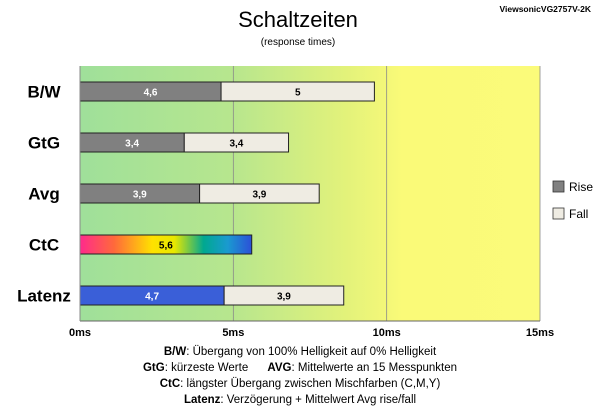 The height and width of the screenshot is (415, 600). I want to click on bar-fall-label: 3,4, so click(236, 144).